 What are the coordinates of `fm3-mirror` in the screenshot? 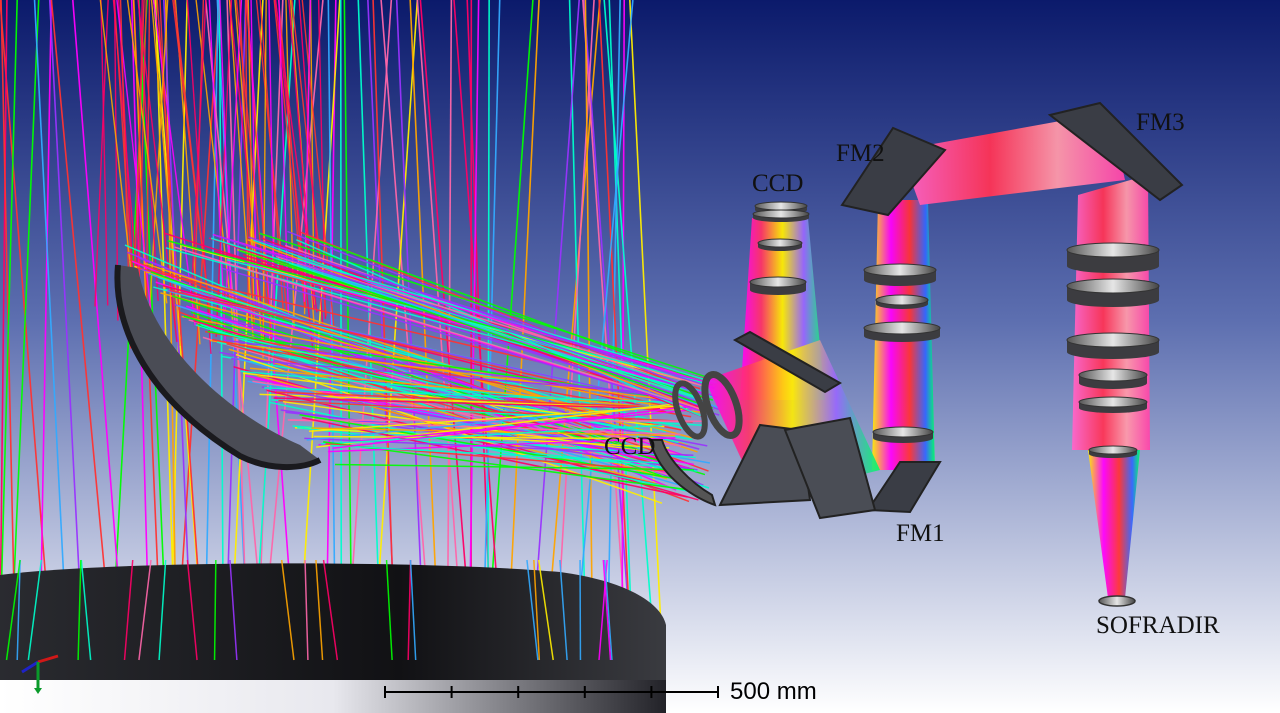 It's located at (1115, 151).